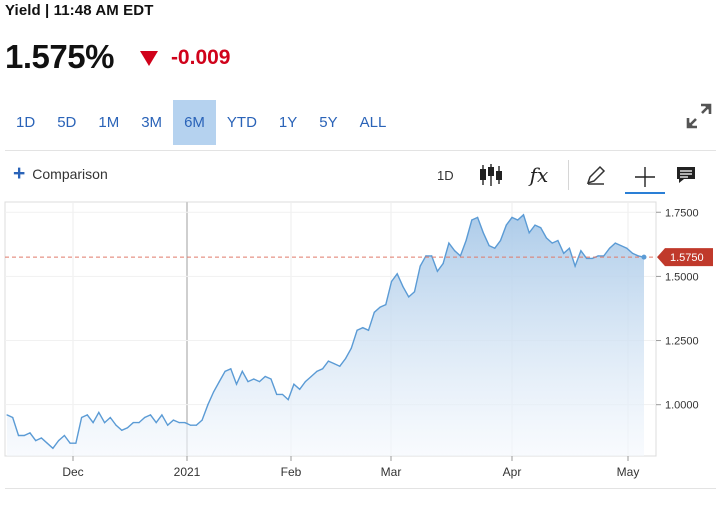 The width and height of the screenshot is (722, 513). What do you see at coordinates (682, 277) in the screenshot?
I see `y-tick-label: 1.5000` at bounding box center [682, 277].